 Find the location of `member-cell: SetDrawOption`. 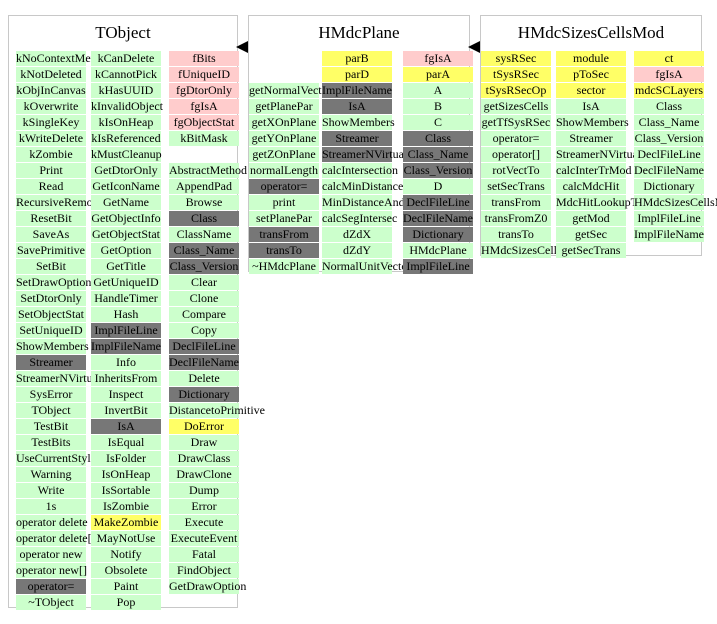

member-cell: SetDrawOption is located at coordinates (54, 282).